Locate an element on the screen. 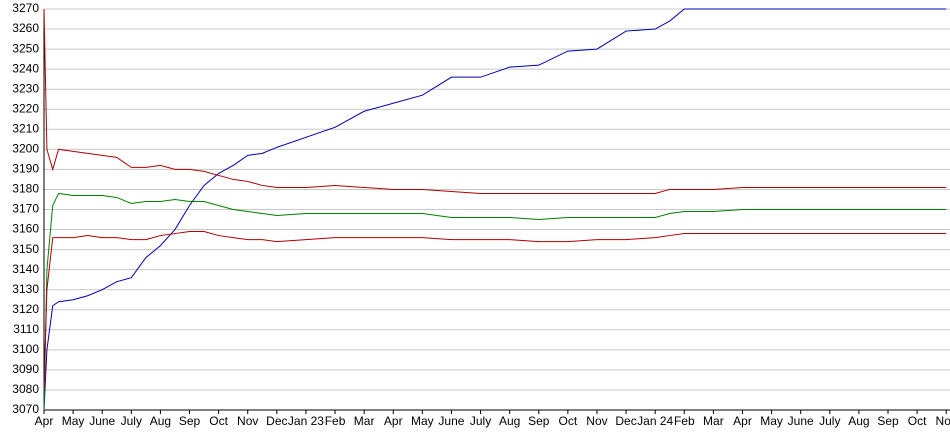 The width and height of the screenshot is (950, 435). y-tick-label: 3110 is located at coordinates (26, 329).